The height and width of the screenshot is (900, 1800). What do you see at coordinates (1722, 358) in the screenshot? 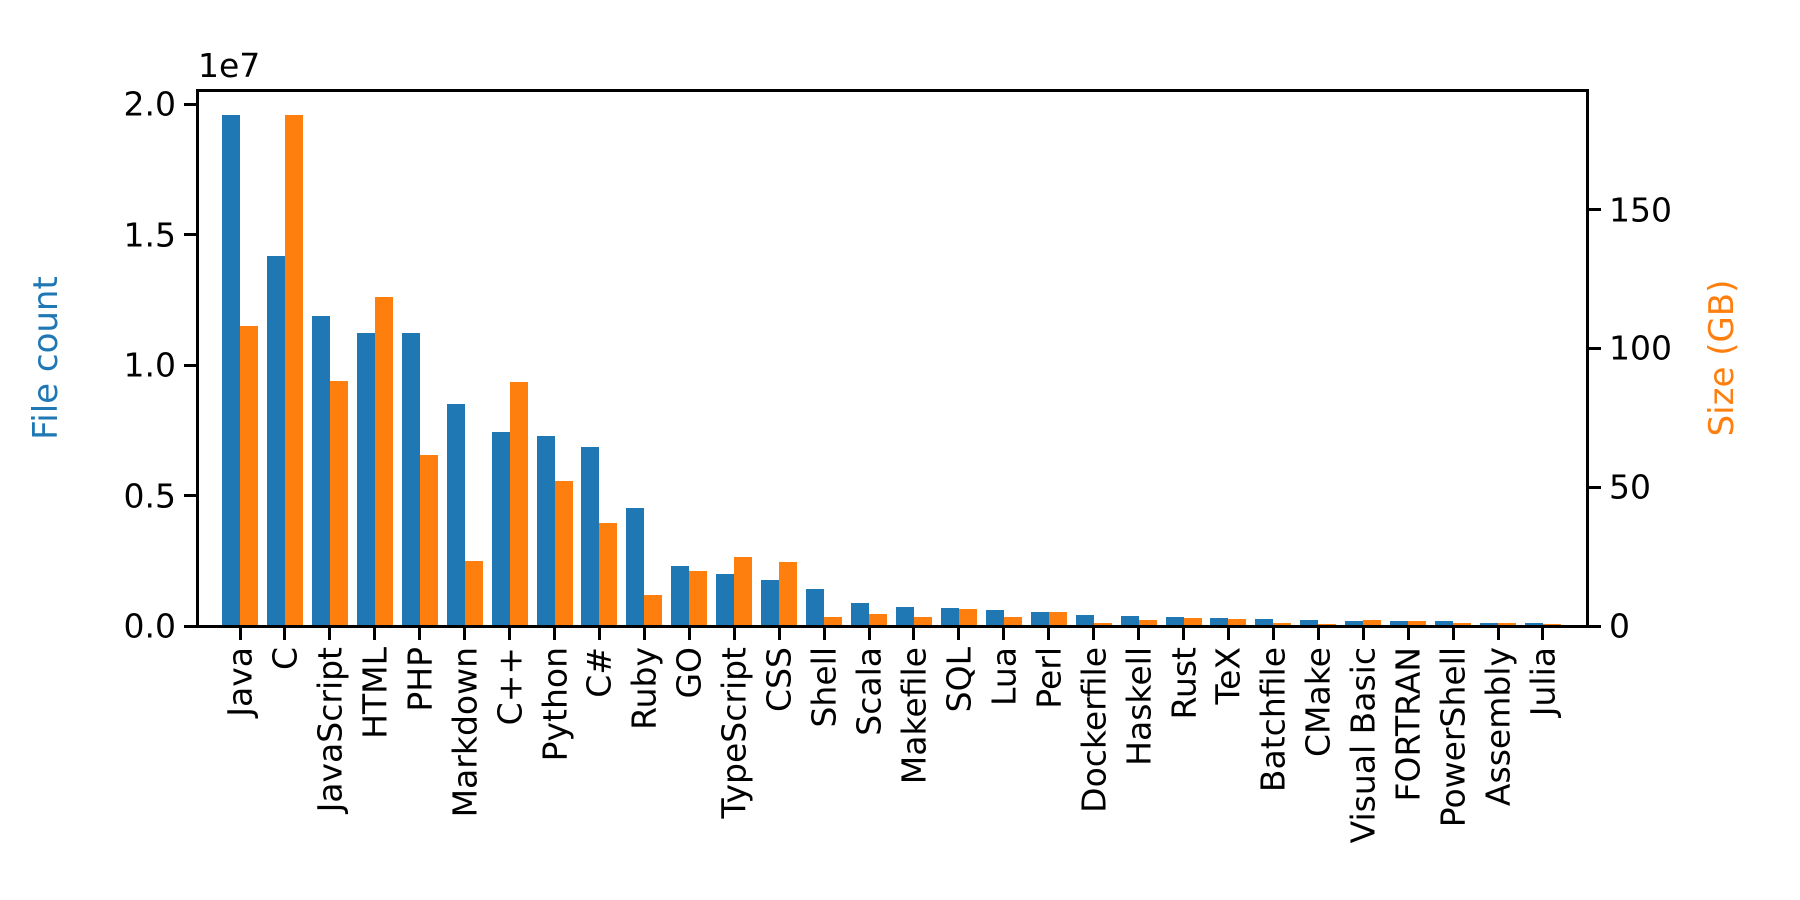
I see `right-axis-title: Size (GB)` at bounding box center [1722, 358].